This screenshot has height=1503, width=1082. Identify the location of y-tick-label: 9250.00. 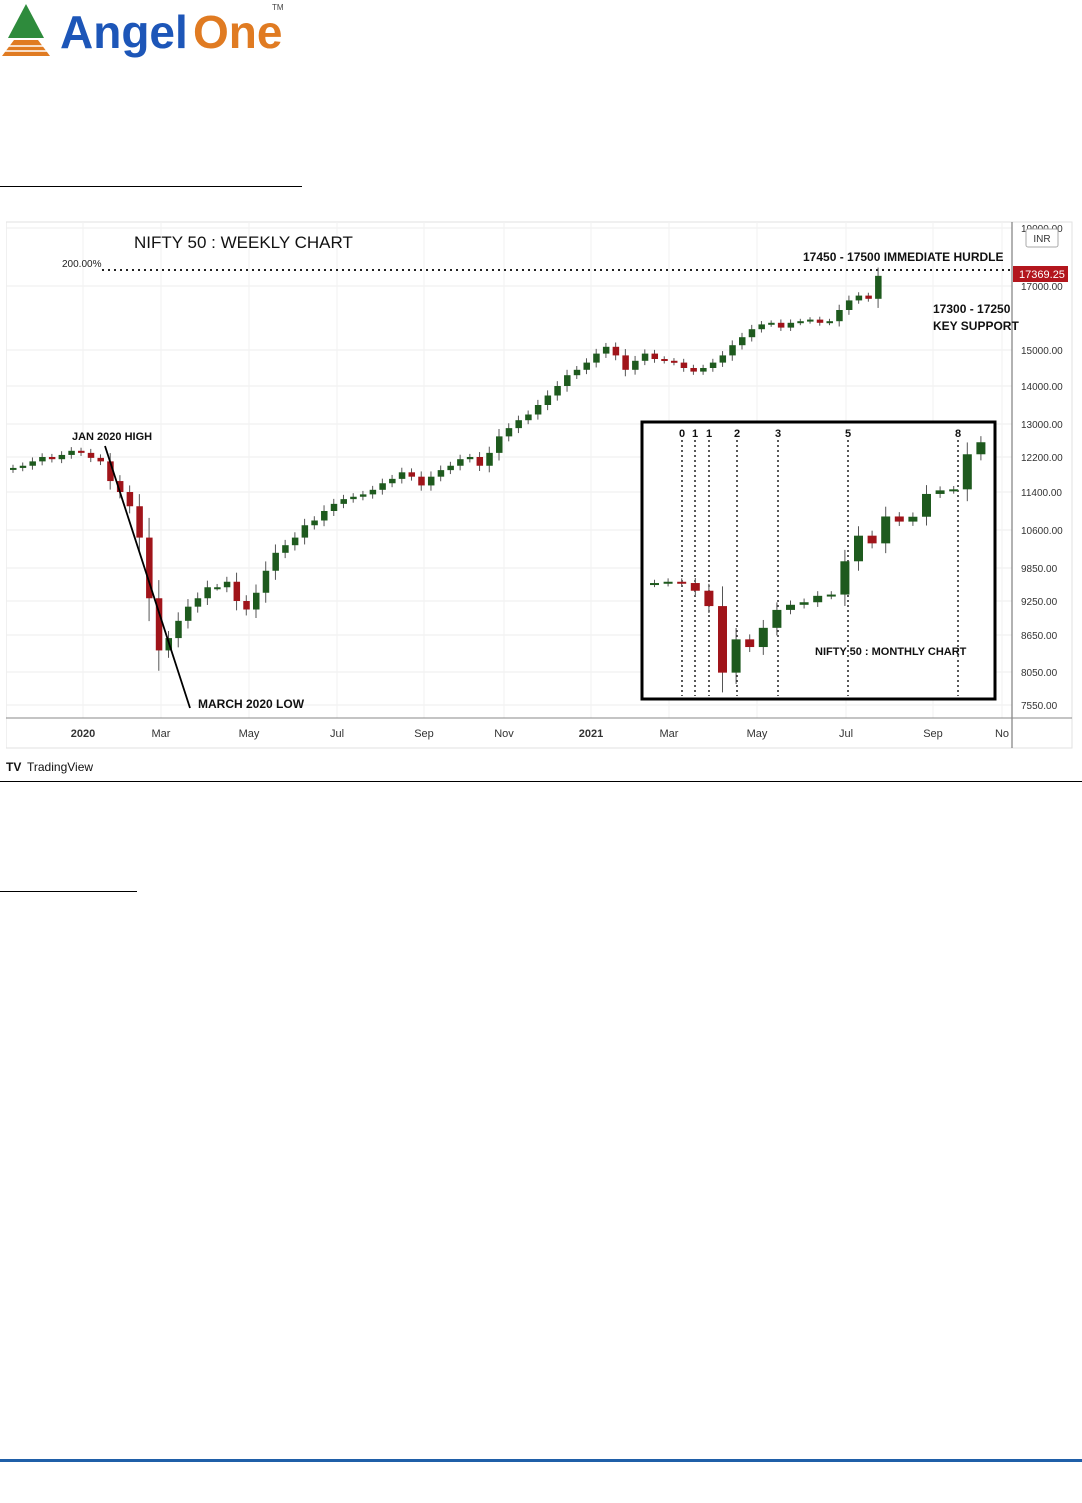
(1039, 602).